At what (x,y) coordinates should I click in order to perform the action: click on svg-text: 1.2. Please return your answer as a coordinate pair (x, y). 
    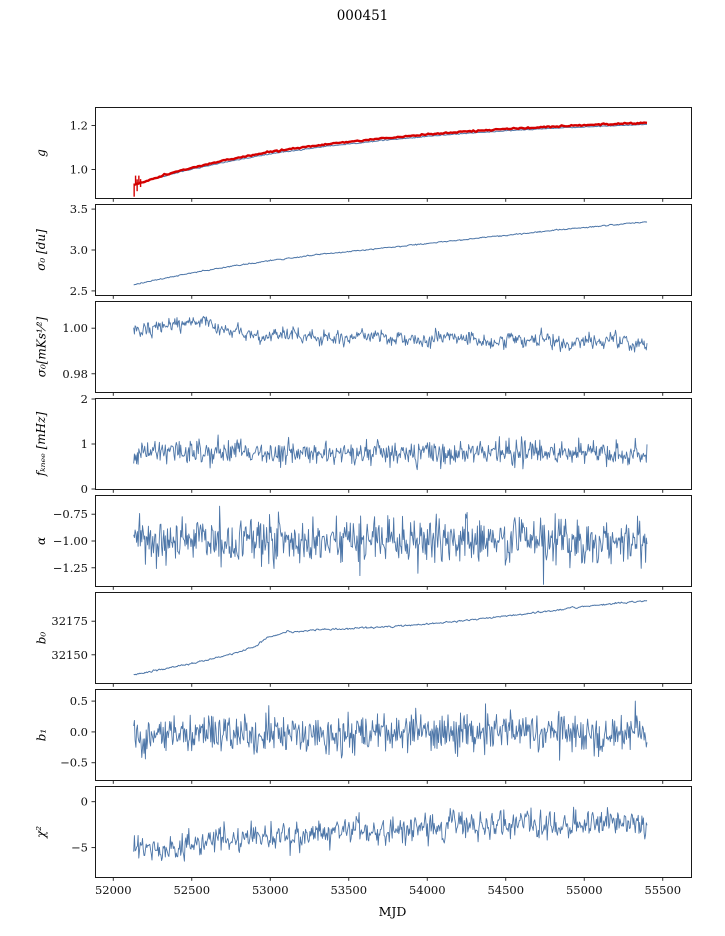
    Looking at the image, I should click on (79, 126).